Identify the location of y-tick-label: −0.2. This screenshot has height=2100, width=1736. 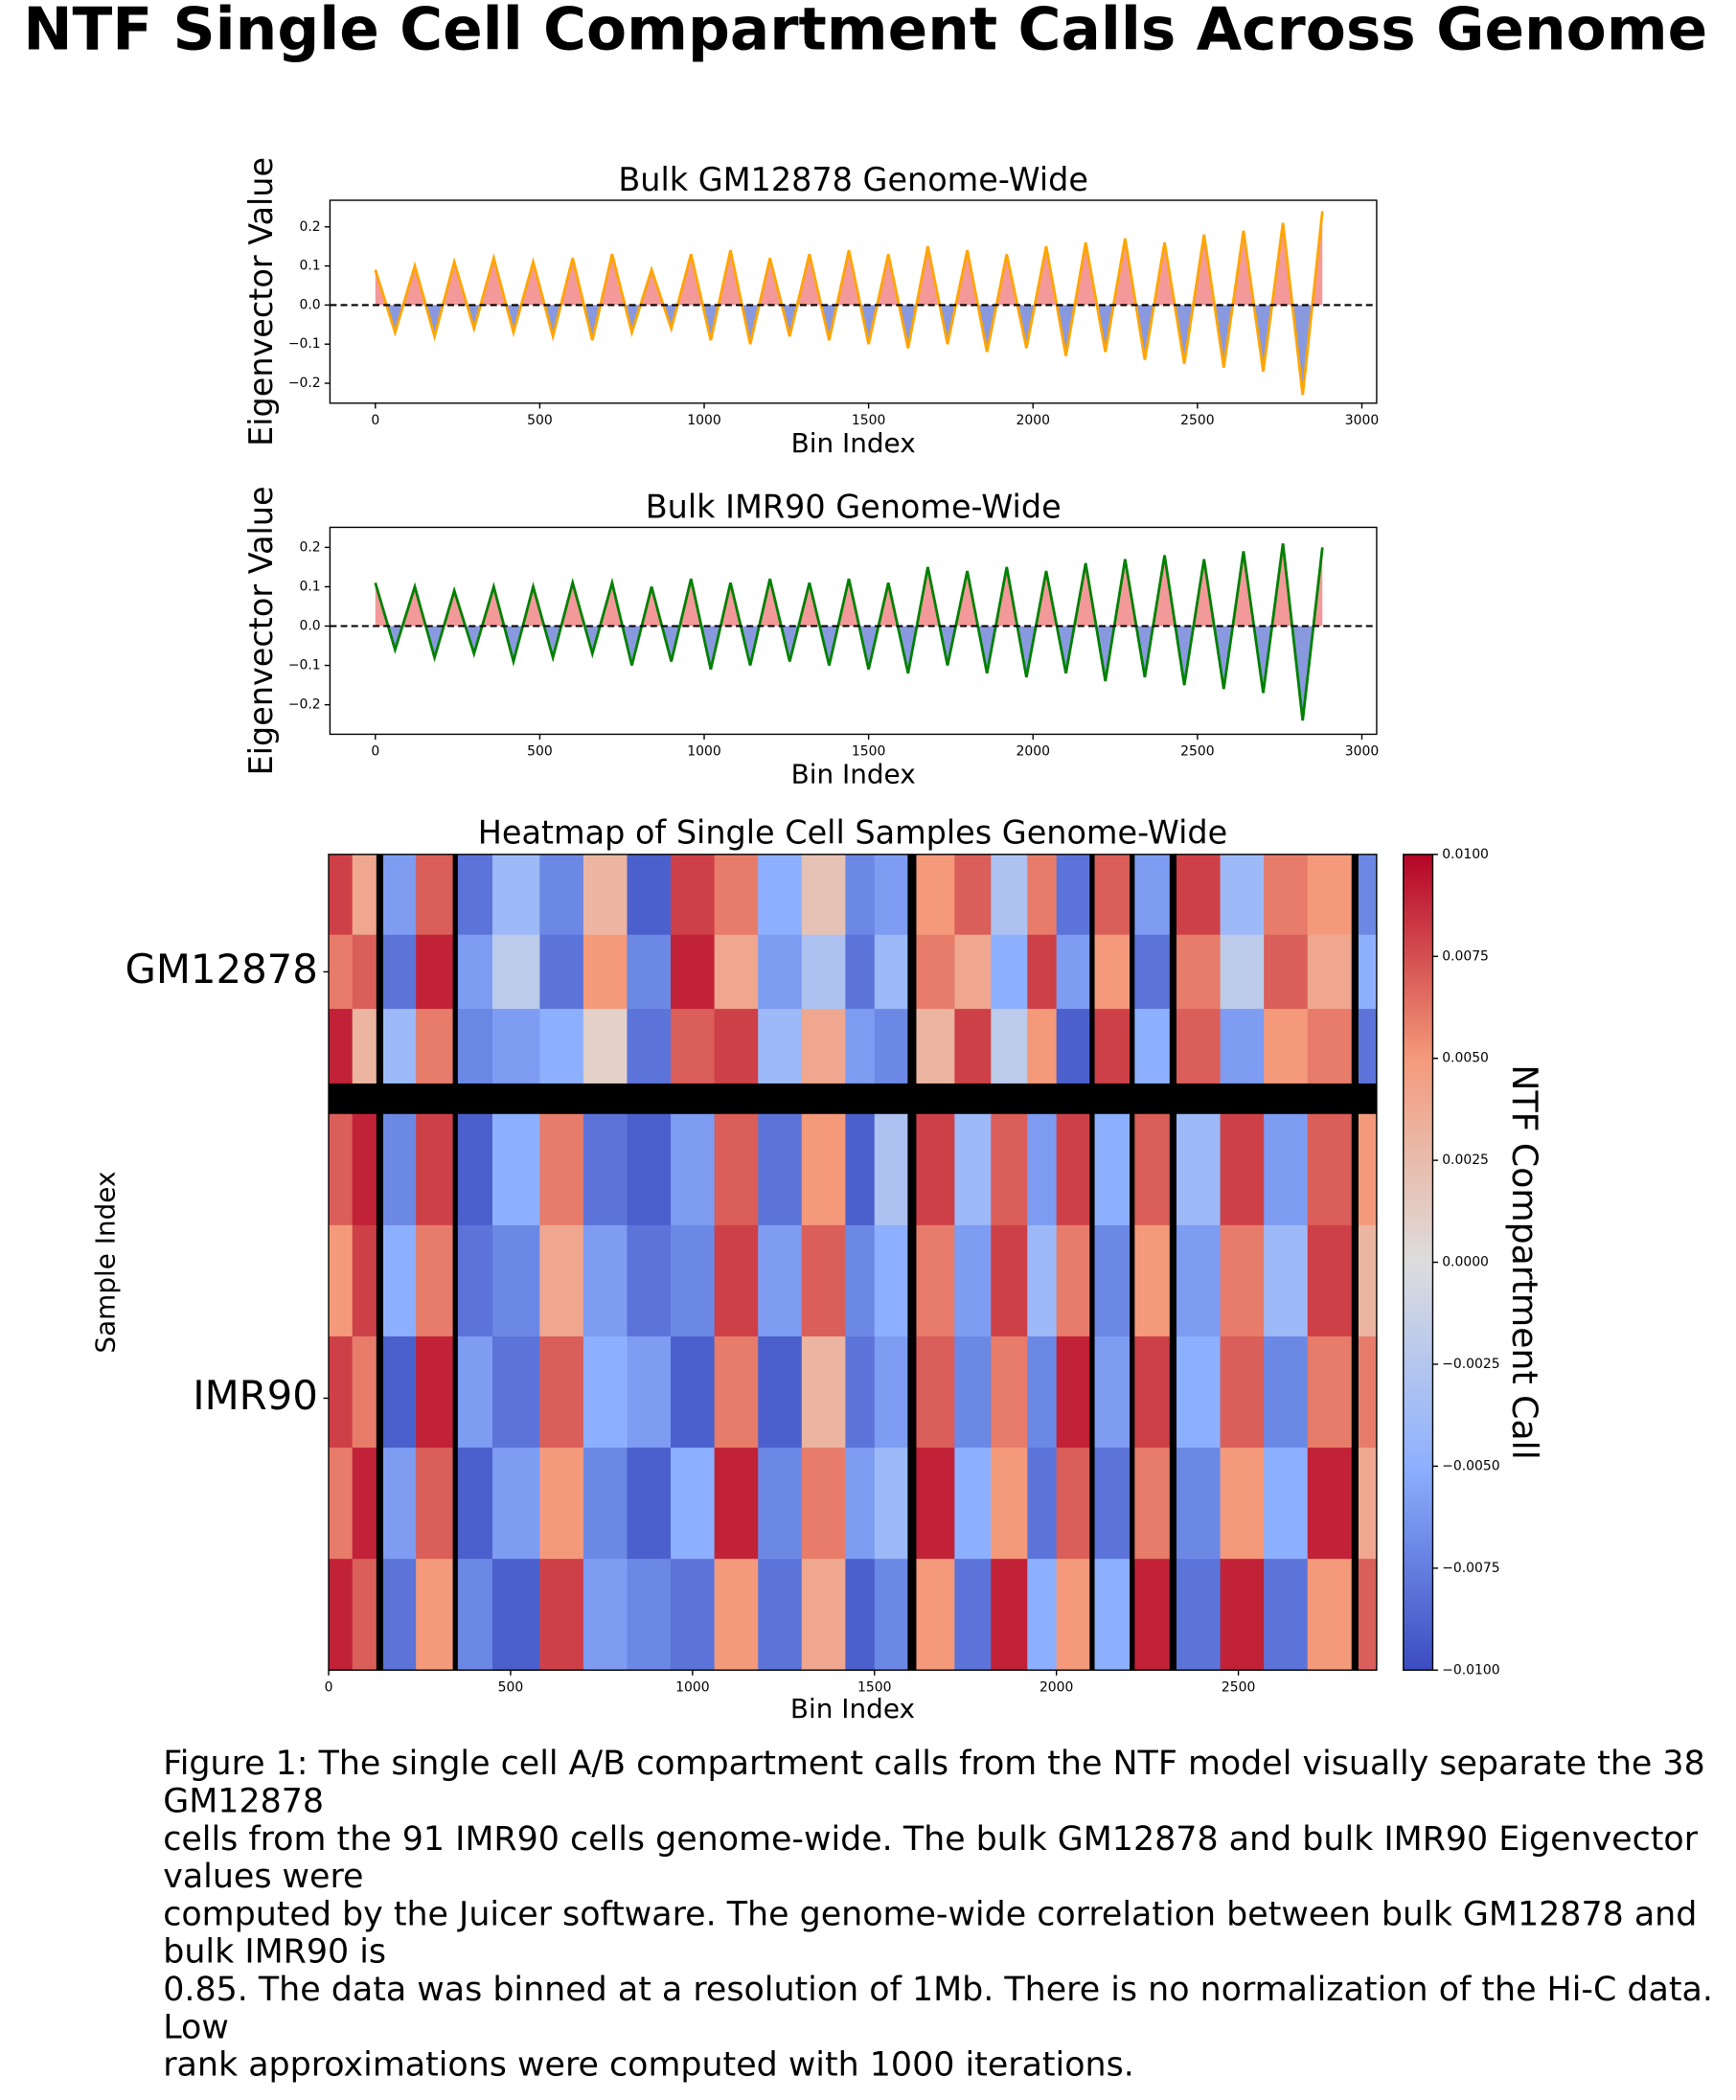
(305, 383).